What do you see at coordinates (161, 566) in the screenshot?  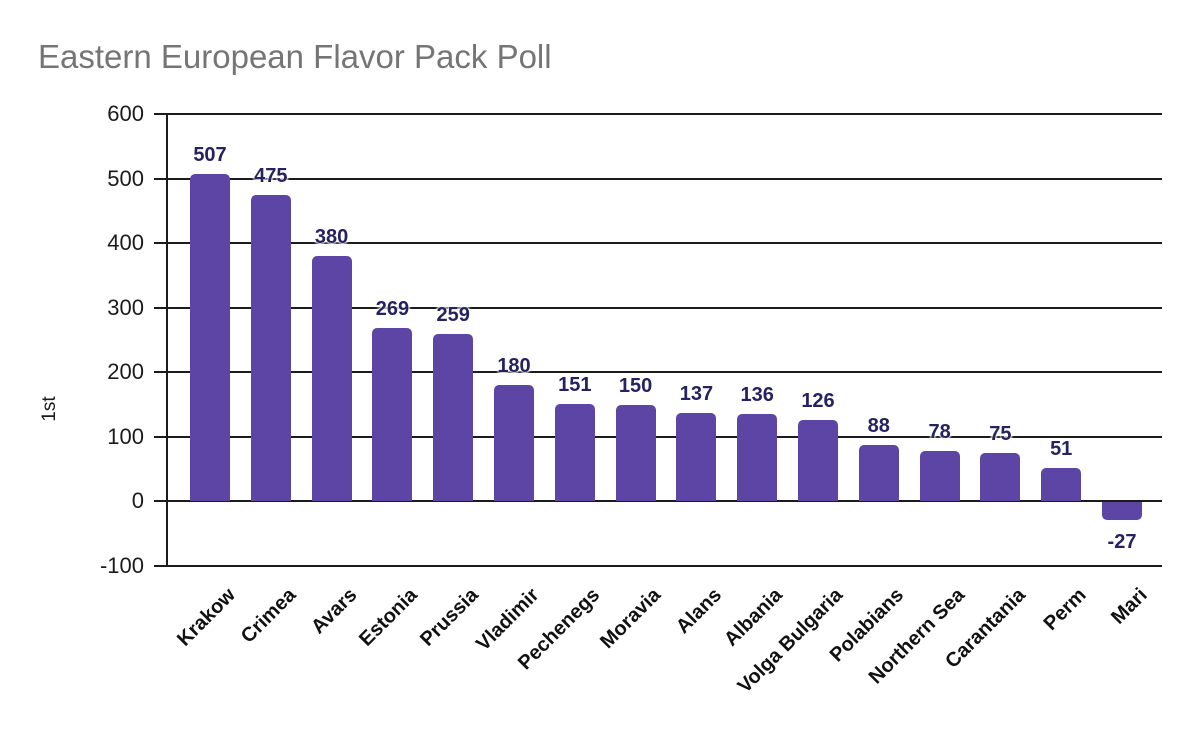 I see `y-tick-mark--100` at bounding box center [161, 566].